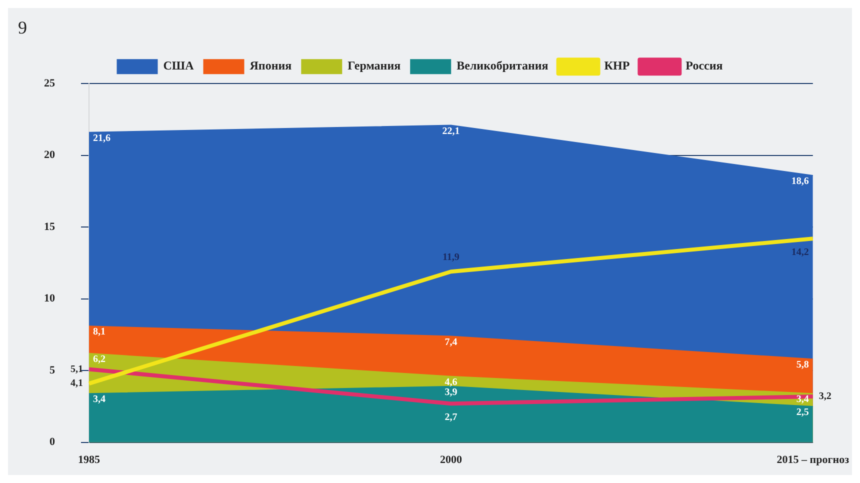  What do you see at coordinates (502, 65) in the screenshot?
I see `legend-label: Великобритания` at bounding box center [502, 65].